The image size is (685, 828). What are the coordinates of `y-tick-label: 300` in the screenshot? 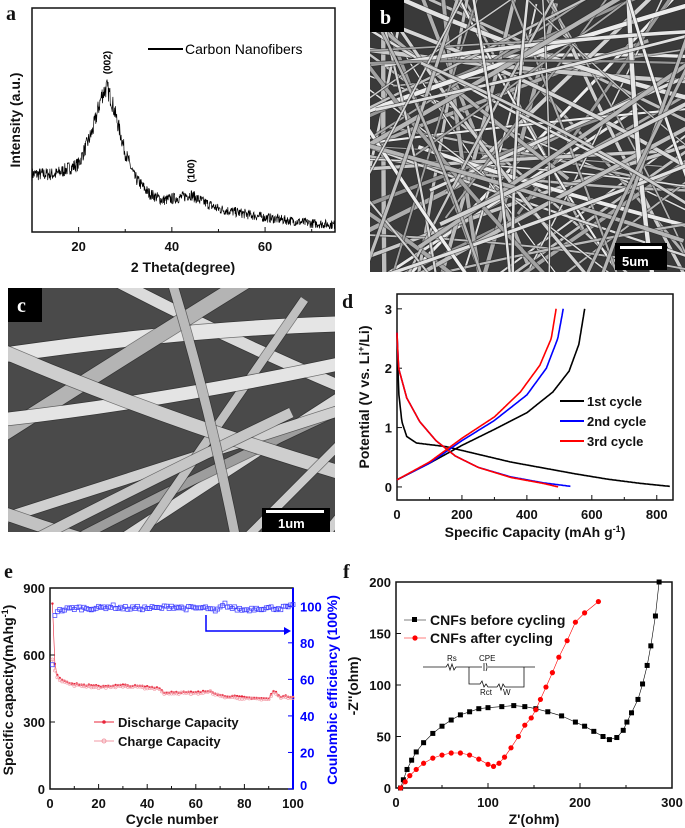 It's located at (34, 722).